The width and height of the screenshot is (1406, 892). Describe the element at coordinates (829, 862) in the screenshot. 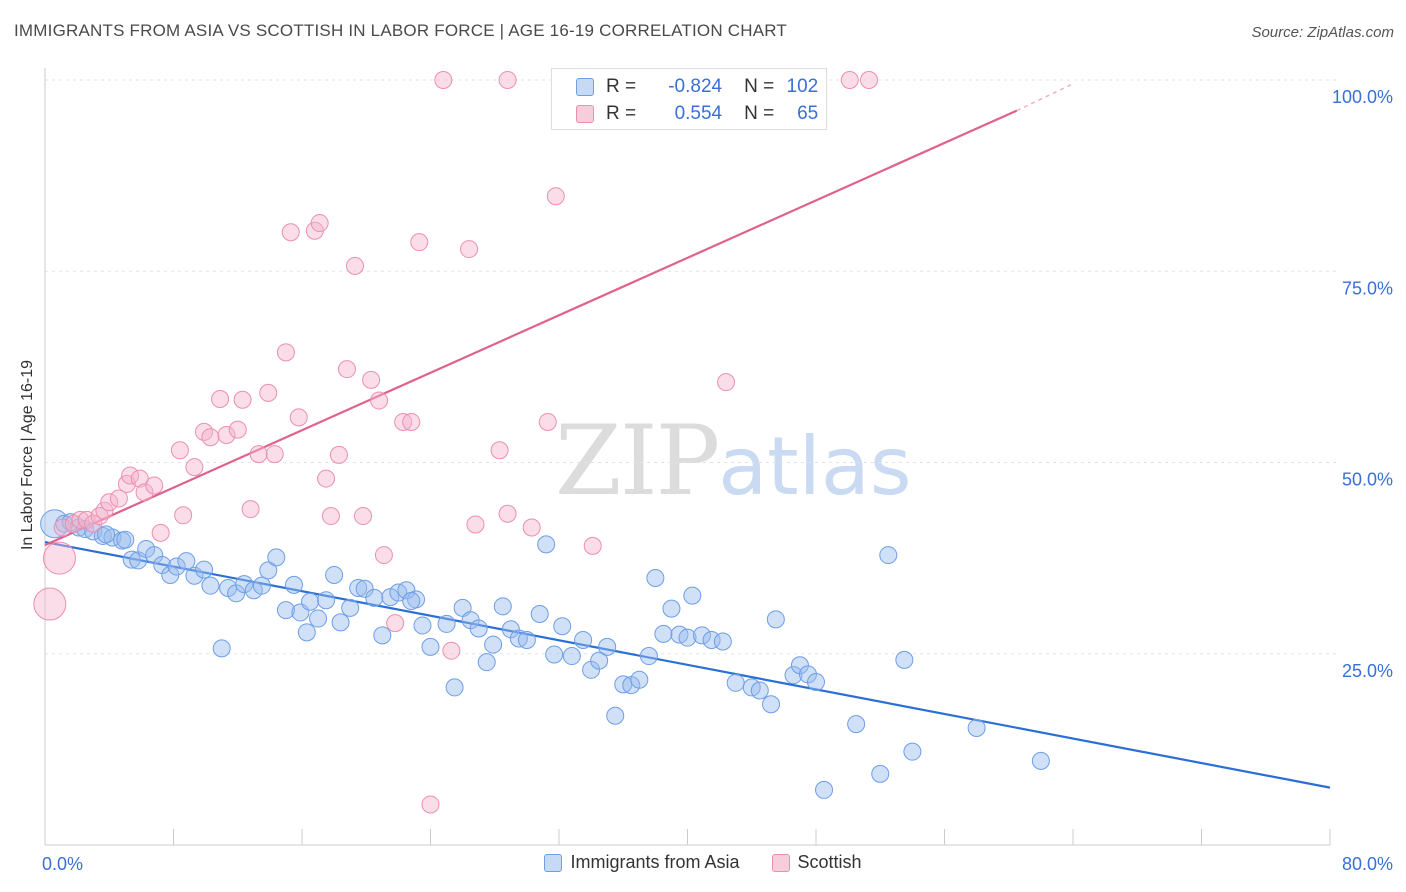

I see `legend-label-scottish: Scottish` at that location.